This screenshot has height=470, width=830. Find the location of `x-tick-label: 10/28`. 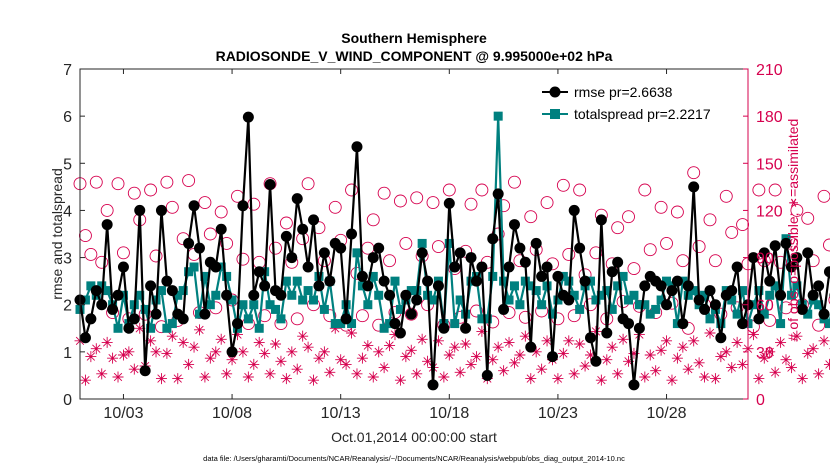

x-tick-label: 10/28 is located at coordinates (667, 413).